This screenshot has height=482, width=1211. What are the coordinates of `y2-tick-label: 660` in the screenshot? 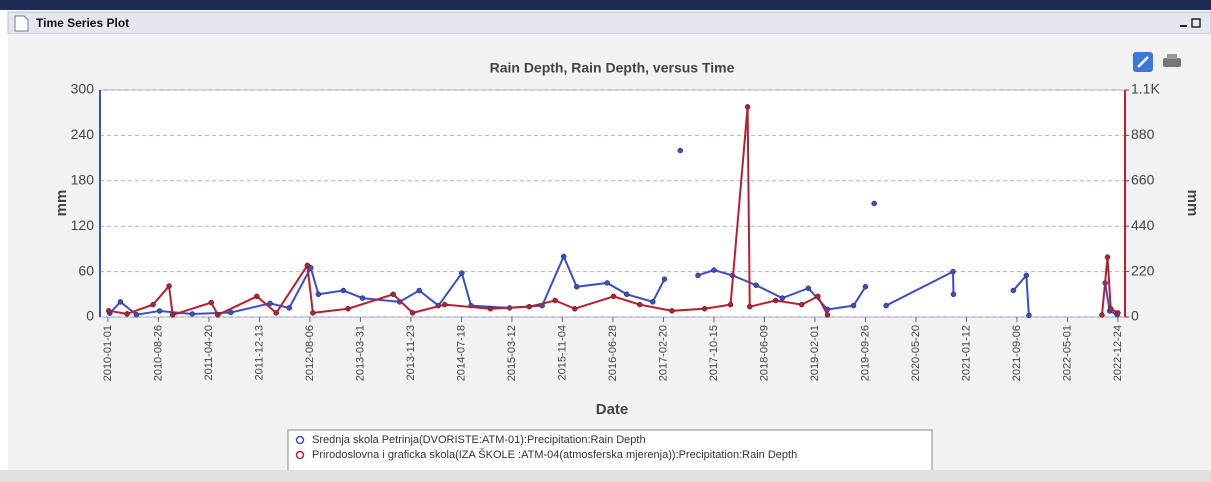 It's located at (1143, 180).